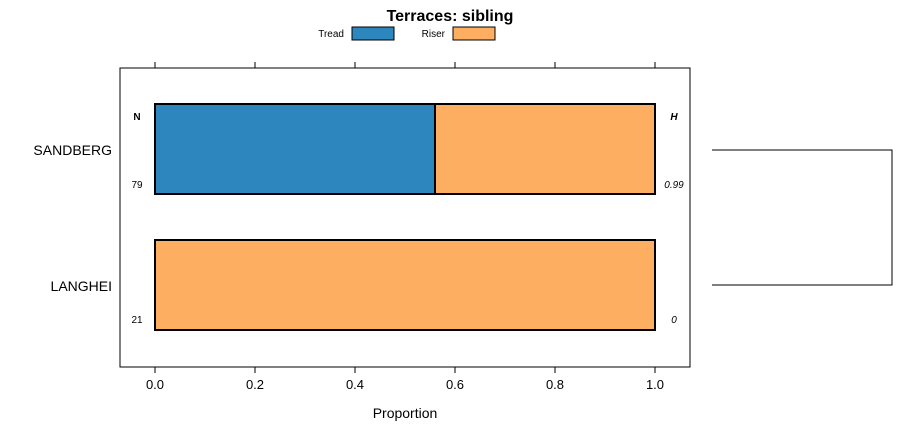  What do you see at coordinates (455, 384) in the screenshot?
I see `x-tick-label: 0.6` at bounding box center [455, 384].